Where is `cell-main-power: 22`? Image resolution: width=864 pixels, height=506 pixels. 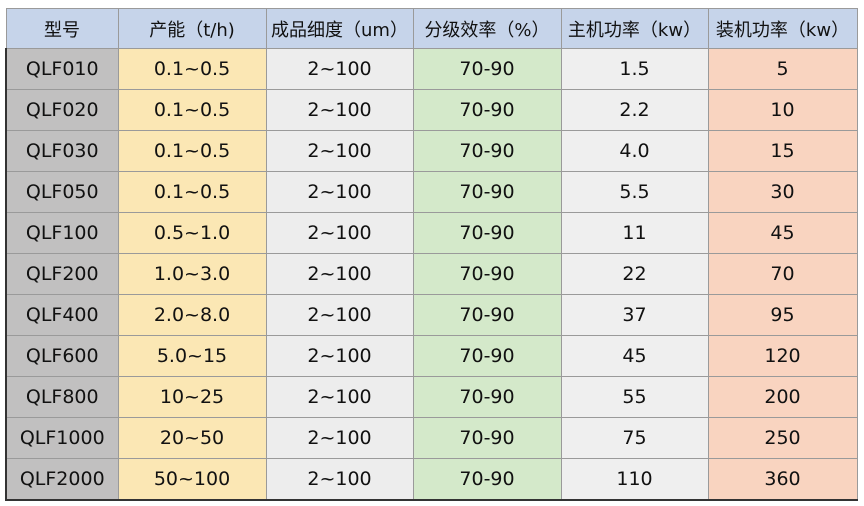
cell-main-power: 22 is located at coordinates (634, 274).